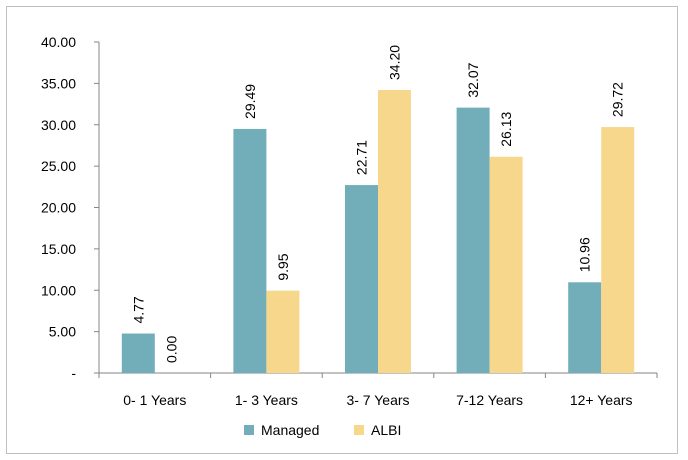 The width and height of the screenshot is (688, 460). Describe the element at coordinates (386, 430) in the screenshot. I see `legend-label-albi: ALBI` at that location.